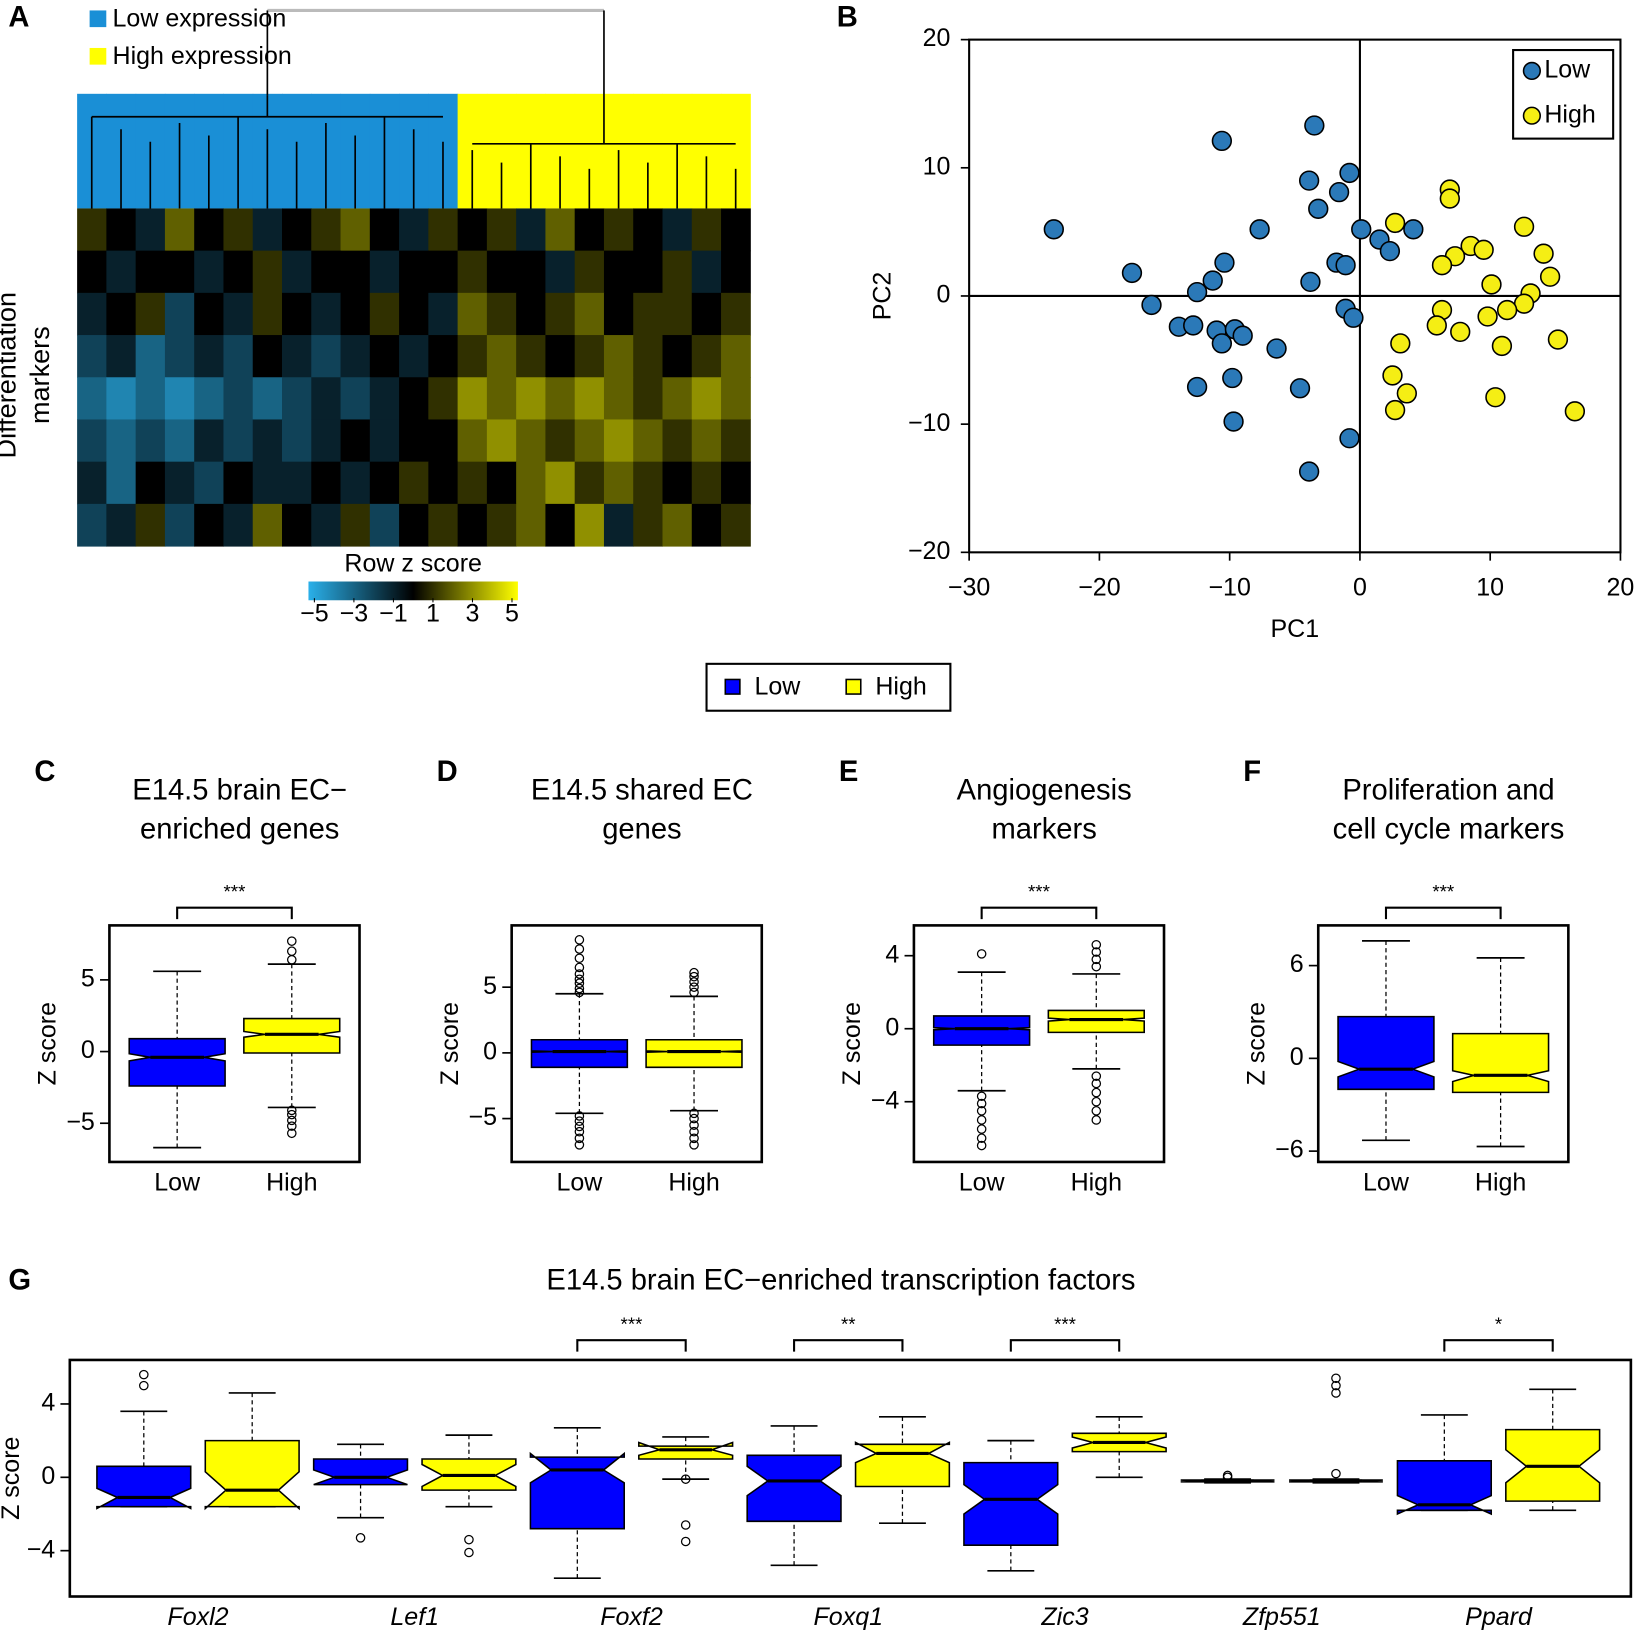 Image resolution: width=1634 pixels, height=1633 pixels. I want to click on x-tick-label: −30, so click(969, 587).